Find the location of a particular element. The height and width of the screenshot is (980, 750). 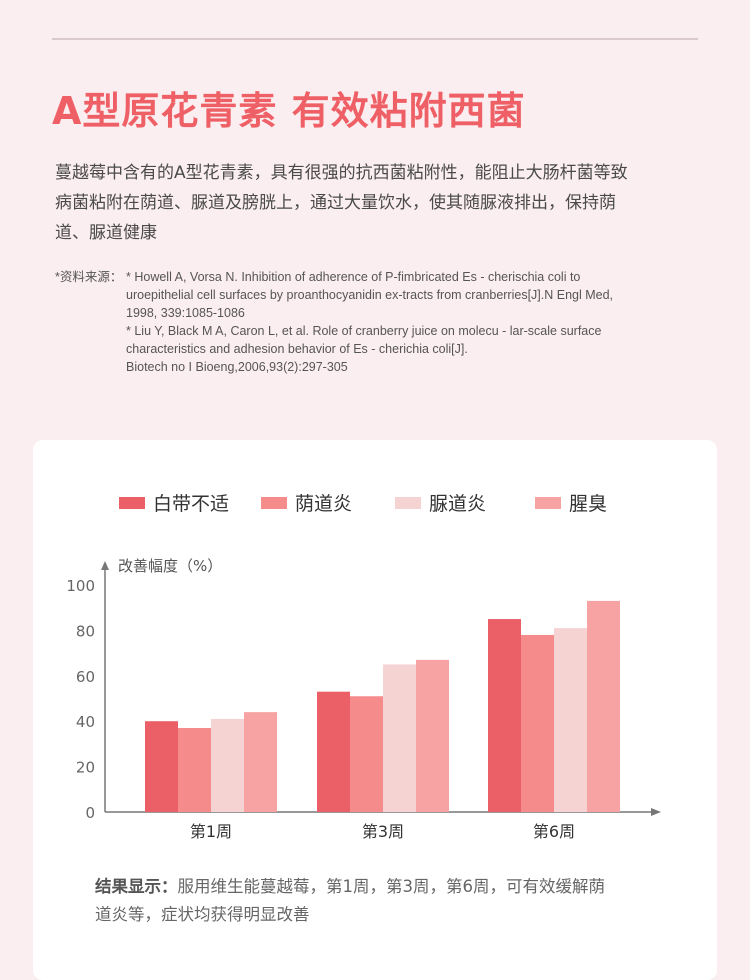

legend-label: 白带不适 is located at coordinates (191, 504).